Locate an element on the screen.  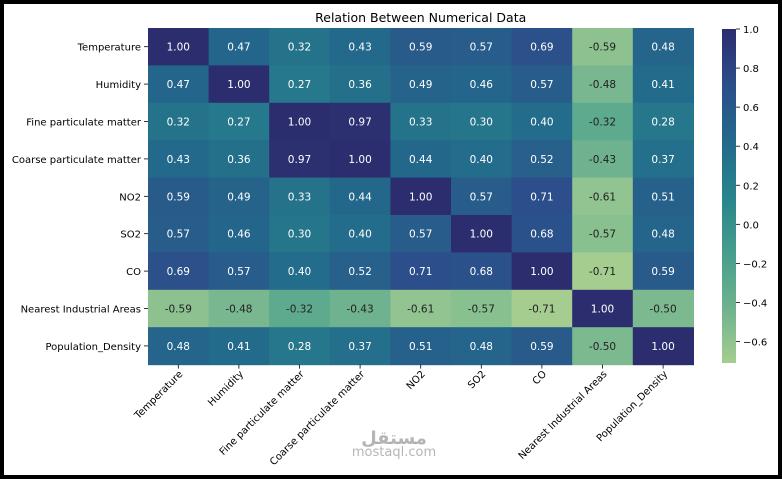
cell-value-label: -0.71 is located at coordinates (541, 310).